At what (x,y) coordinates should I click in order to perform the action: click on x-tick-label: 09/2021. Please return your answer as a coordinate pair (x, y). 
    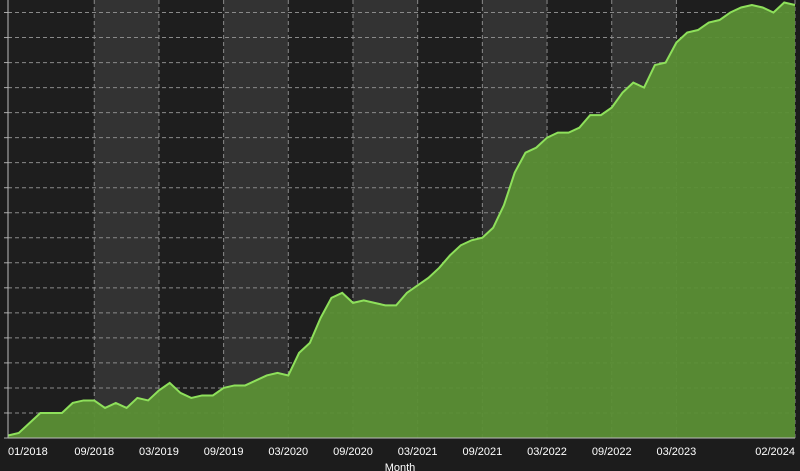
    Looking at the image, I should click on (482, 452).